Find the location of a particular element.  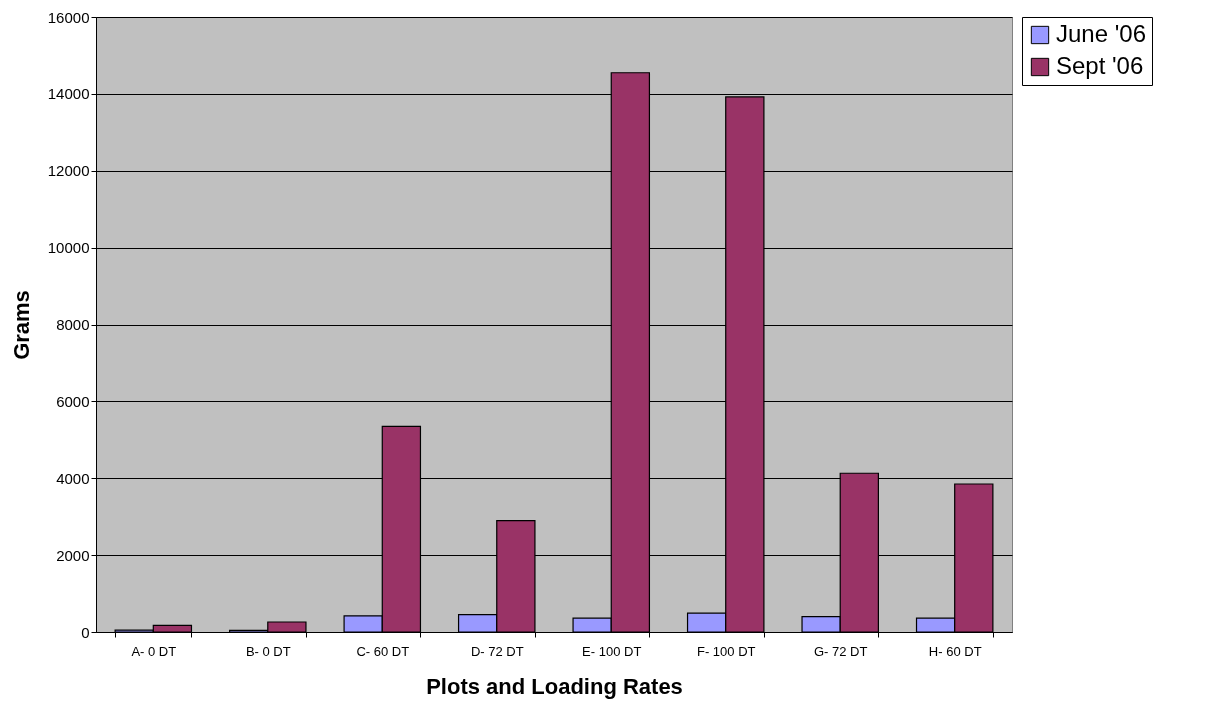

y-tick-label: 10000 is located at coordinates (68, 248).